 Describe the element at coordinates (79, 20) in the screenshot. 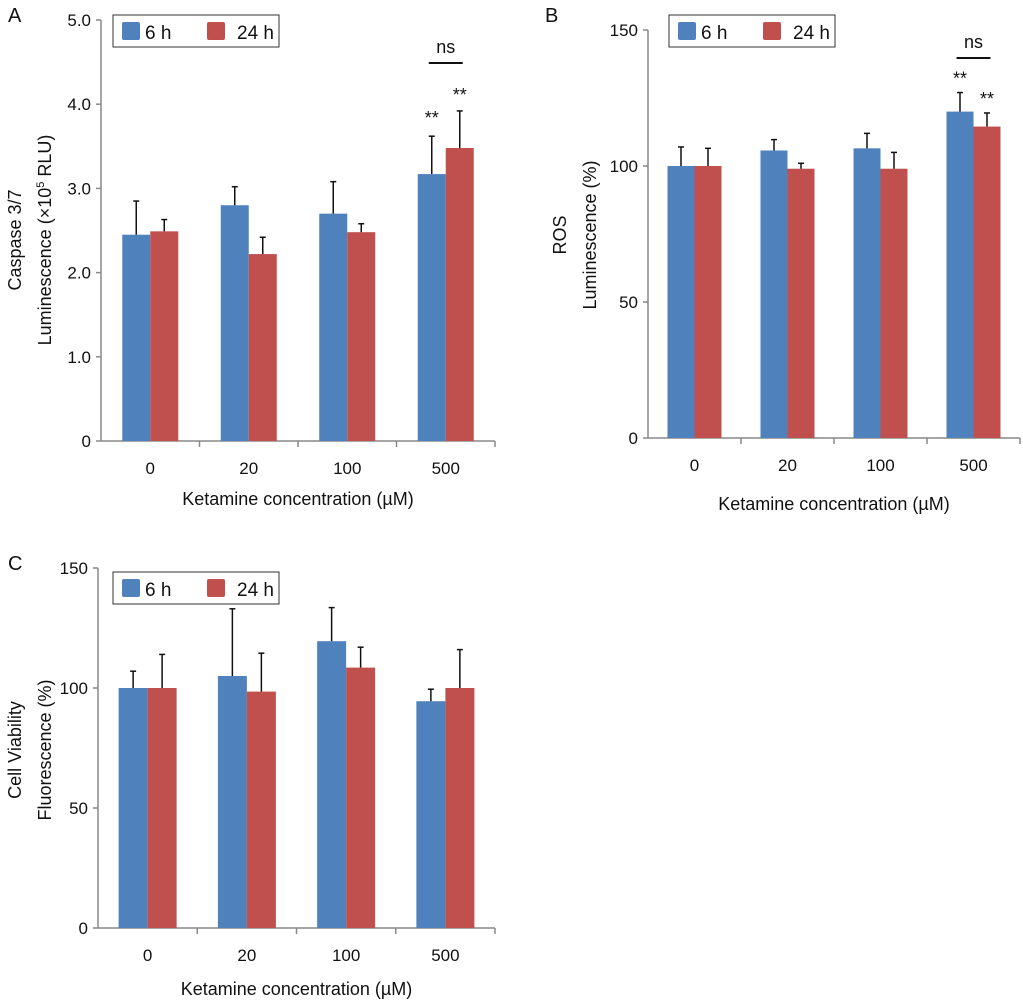

I see `y-tick-label: 5.0` at that location.